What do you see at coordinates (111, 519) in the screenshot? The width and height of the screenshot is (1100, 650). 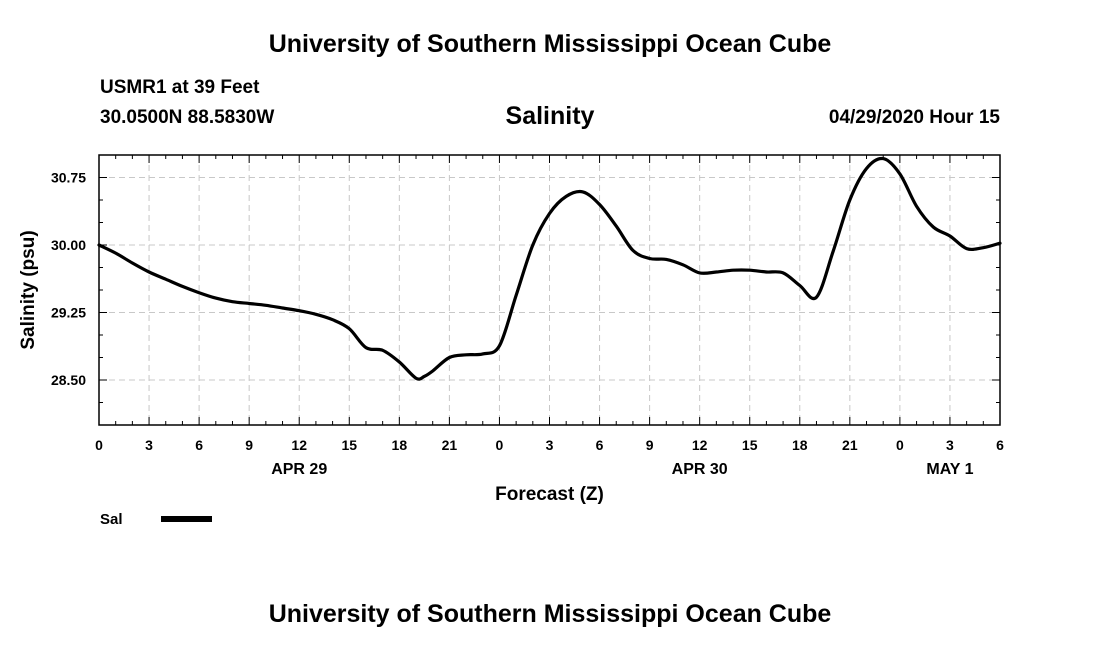 I see `legend-label: Sal` at bounding box center [111, 519].